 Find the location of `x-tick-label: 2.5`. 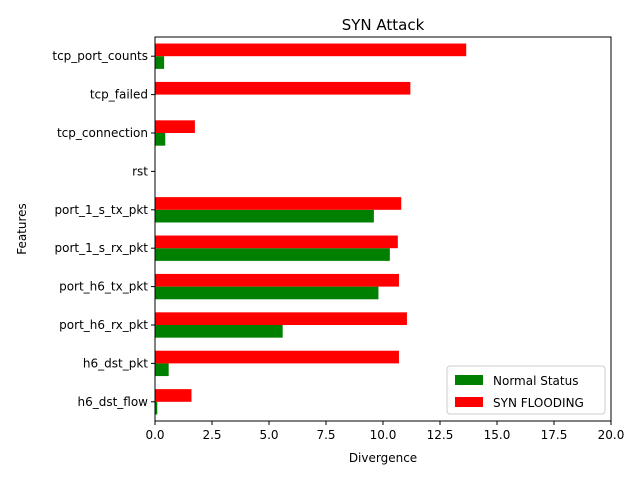

x-tick-label: 2.5 is located at coordinates (211, 435).